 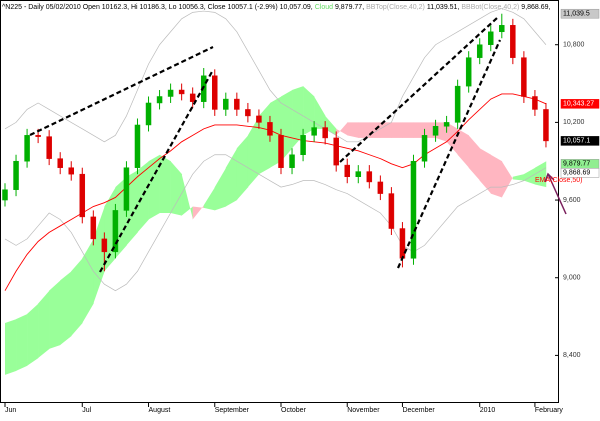 I want to click on arrow, so click(x=555, y=193).